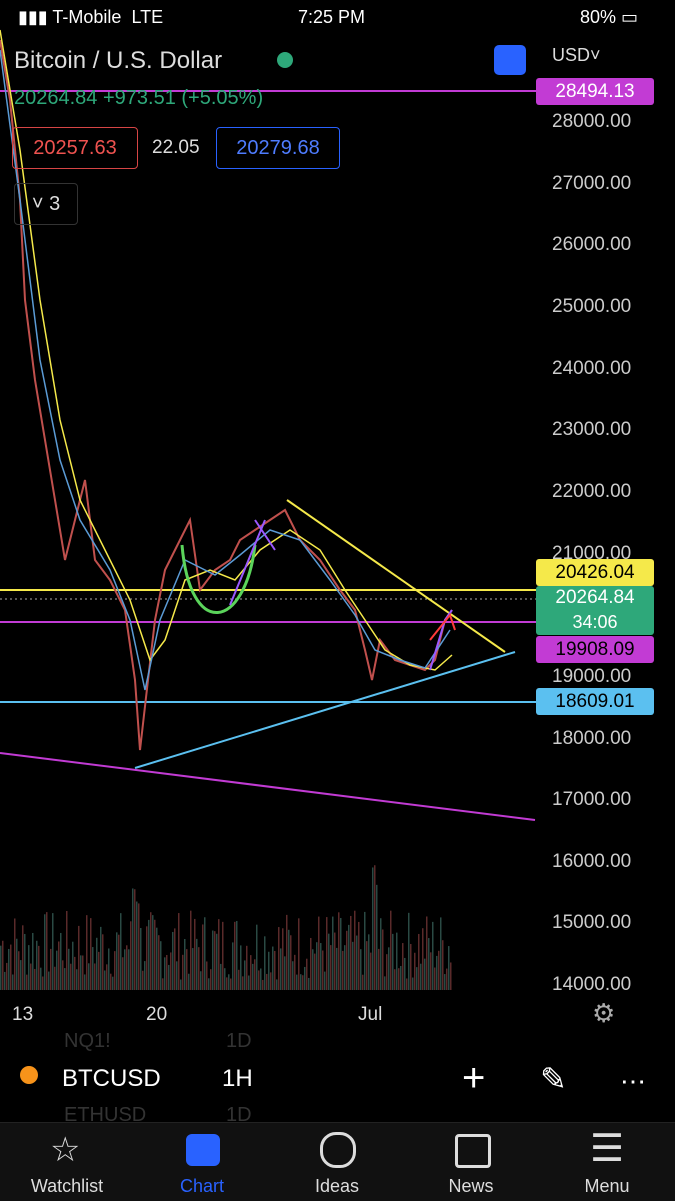 The image size is (675, 1201). What do you see at coordinates (332, 17) in the screenshot?
I see `time: 7:25 PM` at bounding box center [332, 17].